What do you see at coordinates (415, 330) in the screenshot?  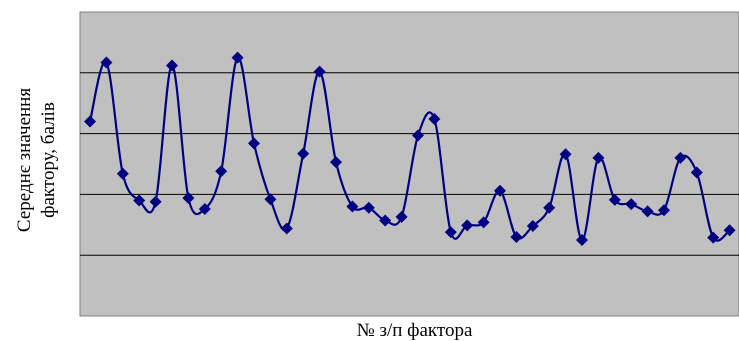 I see `x-axis-label: № з/п фактора` at bounding box center [415, 330].